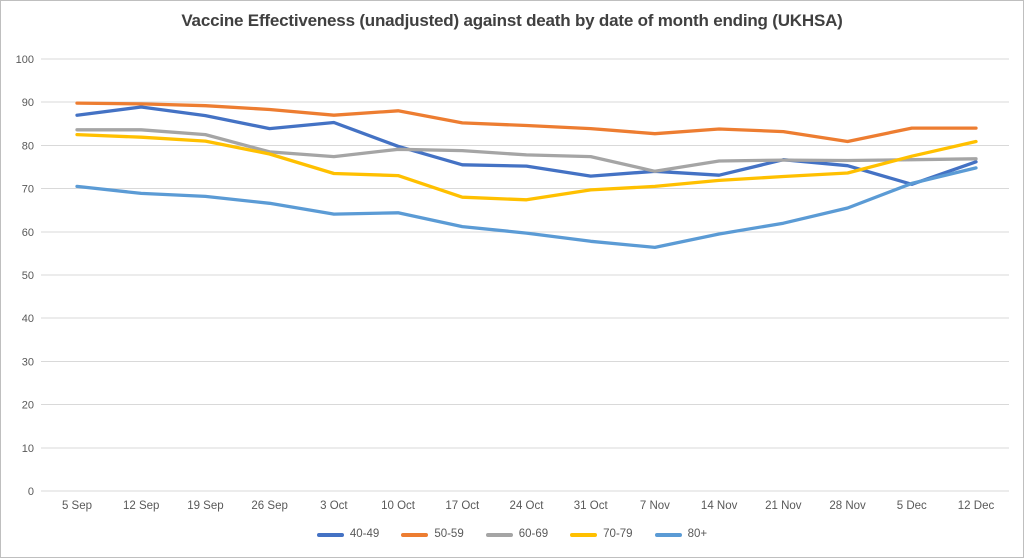 This screenshot has width=1024, height=558. I want to click on x-tick-label: 14 Nov, so click(719, 506).